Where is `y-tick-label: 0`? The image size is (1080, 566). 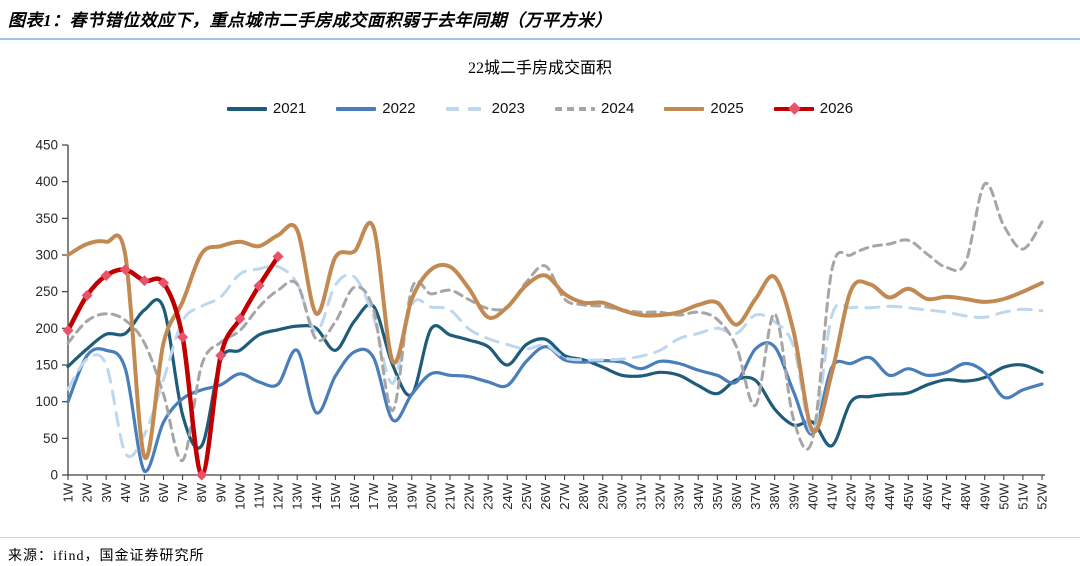
y-tick-label: 0 is located at coordinates (54, 475).